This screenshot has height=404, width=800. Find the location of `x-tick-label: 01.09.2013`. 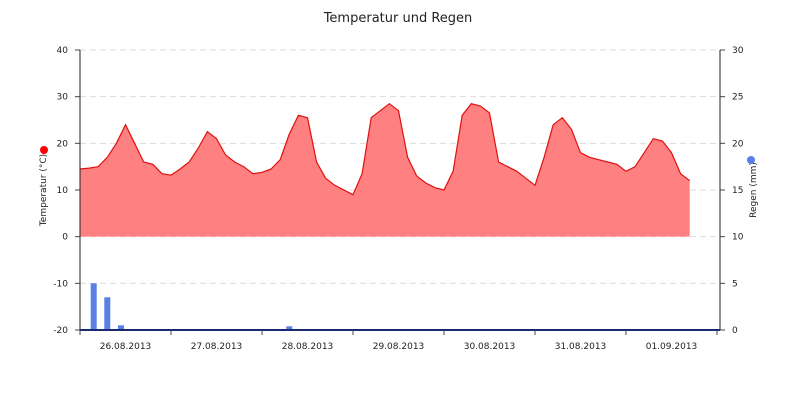

x-tick-label: 01.09.2013 is located at coordinates (672, 347).